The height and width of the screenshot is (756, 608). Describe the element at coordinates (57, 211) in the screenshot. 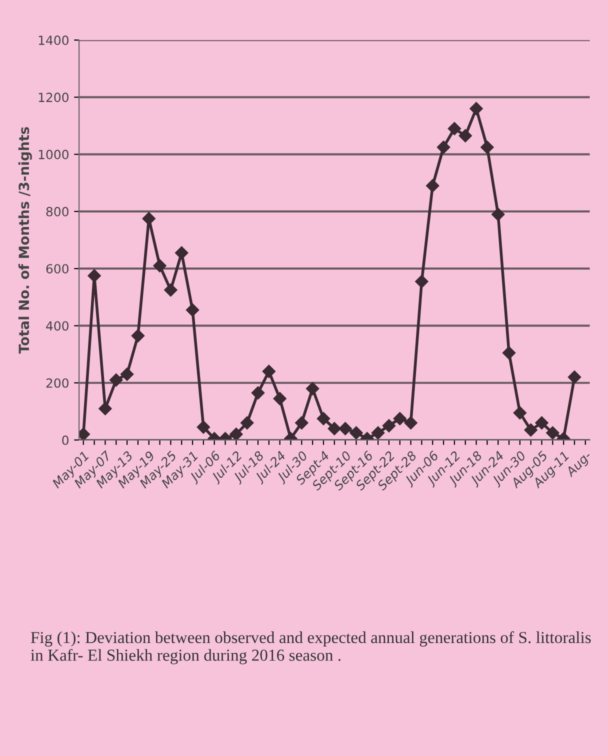

I see `y-tick-label: 800` at that location.